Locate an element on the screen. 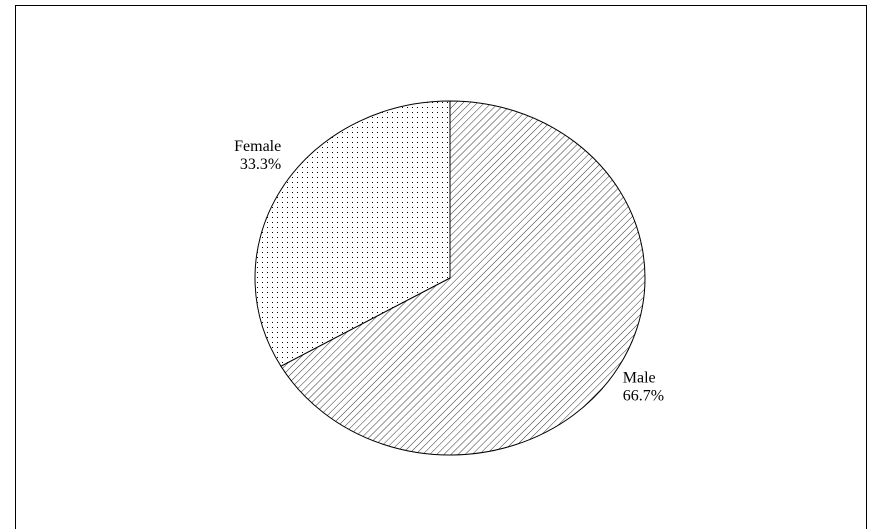 The width and height of the screenshot is (878, 529). slice-label: Female is located at coordinates (257, 146).